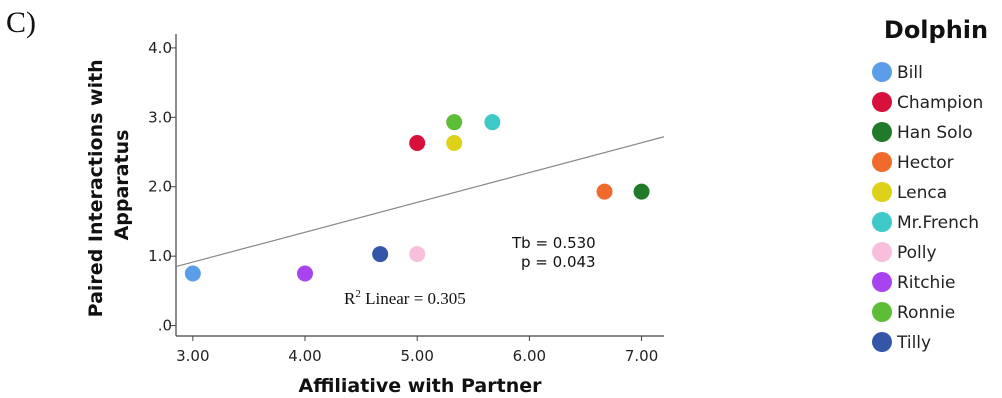 This screenshot has height=398, width=1002. What do you see at coordinates (922, 193) in the screenshot?
I see `legend-label: Lenca` at bounding box center [922, 193].